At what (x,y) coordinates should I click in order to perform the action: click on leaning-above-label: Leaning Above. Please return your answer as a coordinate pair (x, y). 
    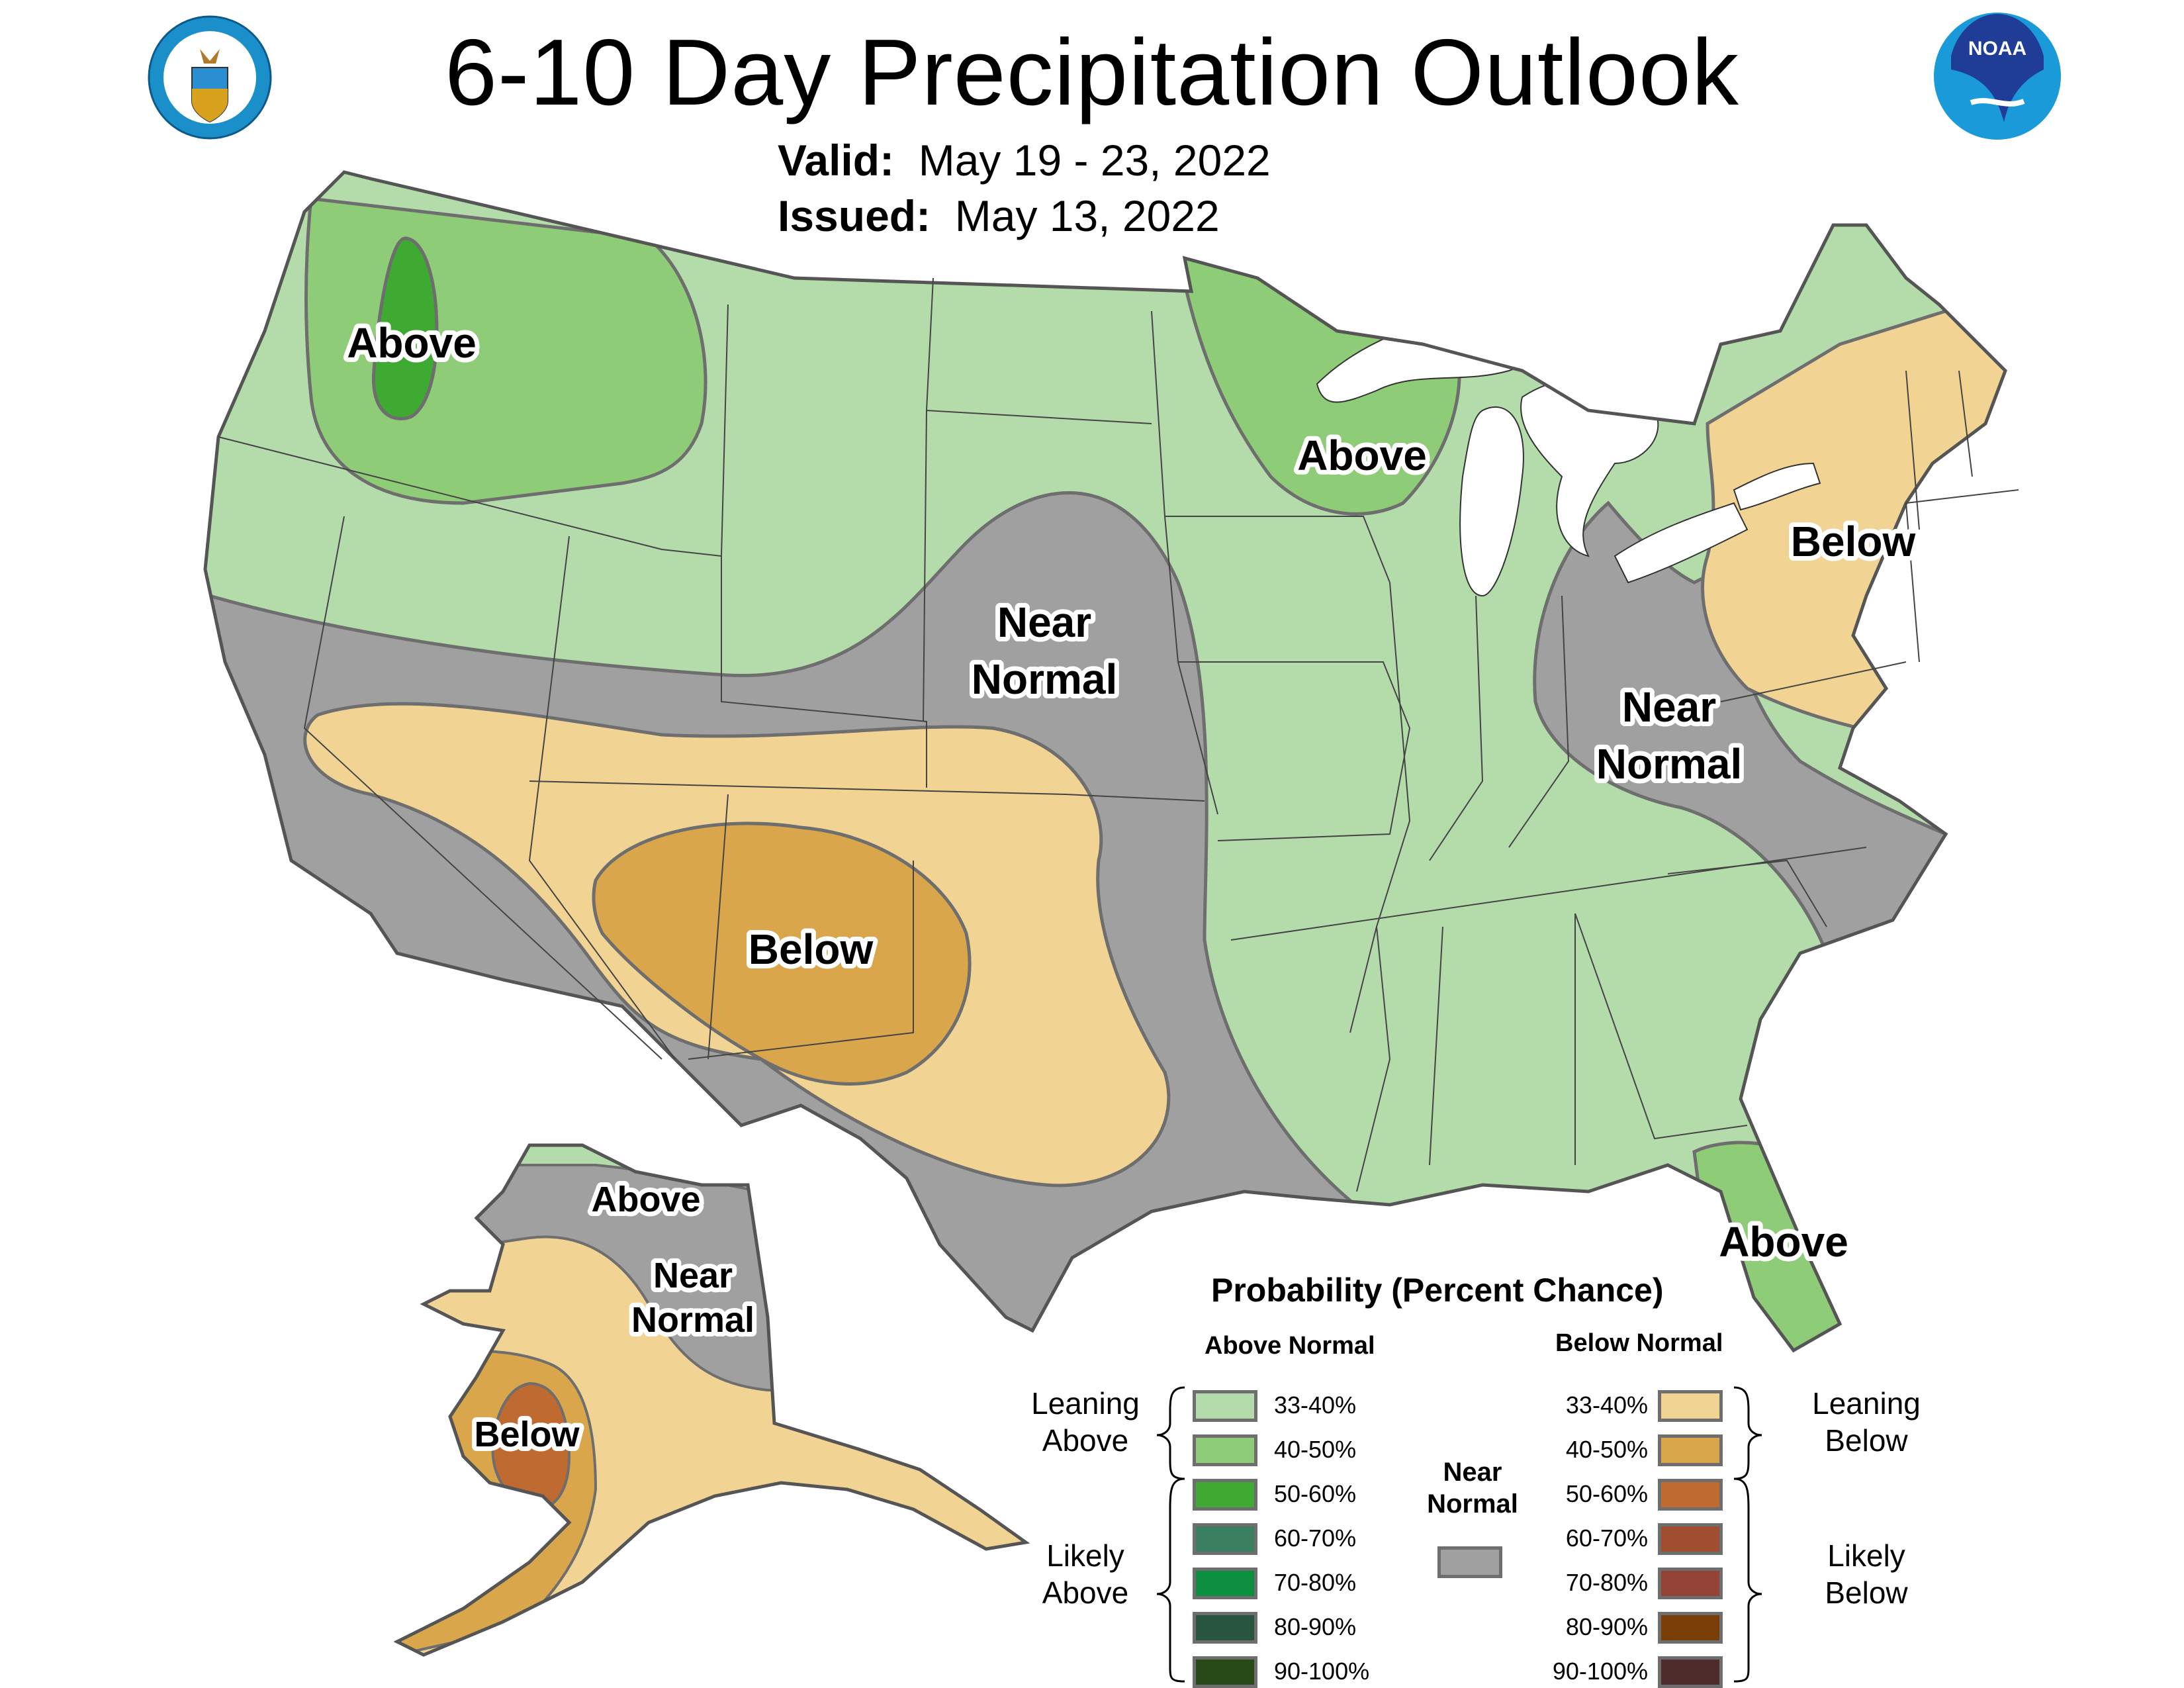
    Looking at the image, I should click on (1085, 1422).